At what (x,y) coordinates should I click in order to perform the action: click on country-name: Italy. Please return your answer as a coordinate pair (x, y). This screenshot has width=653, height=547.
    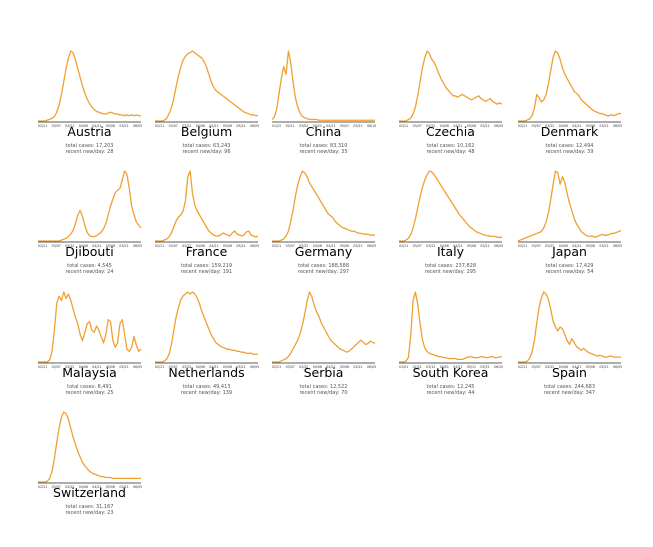
    Looking at the image, I should click on (450, 251).